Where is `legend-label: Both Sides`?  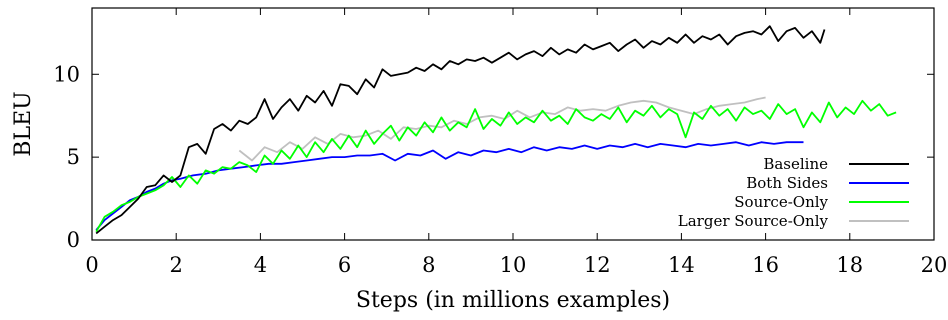 legend-label: Both Sides is located at coordinates (787, 183).